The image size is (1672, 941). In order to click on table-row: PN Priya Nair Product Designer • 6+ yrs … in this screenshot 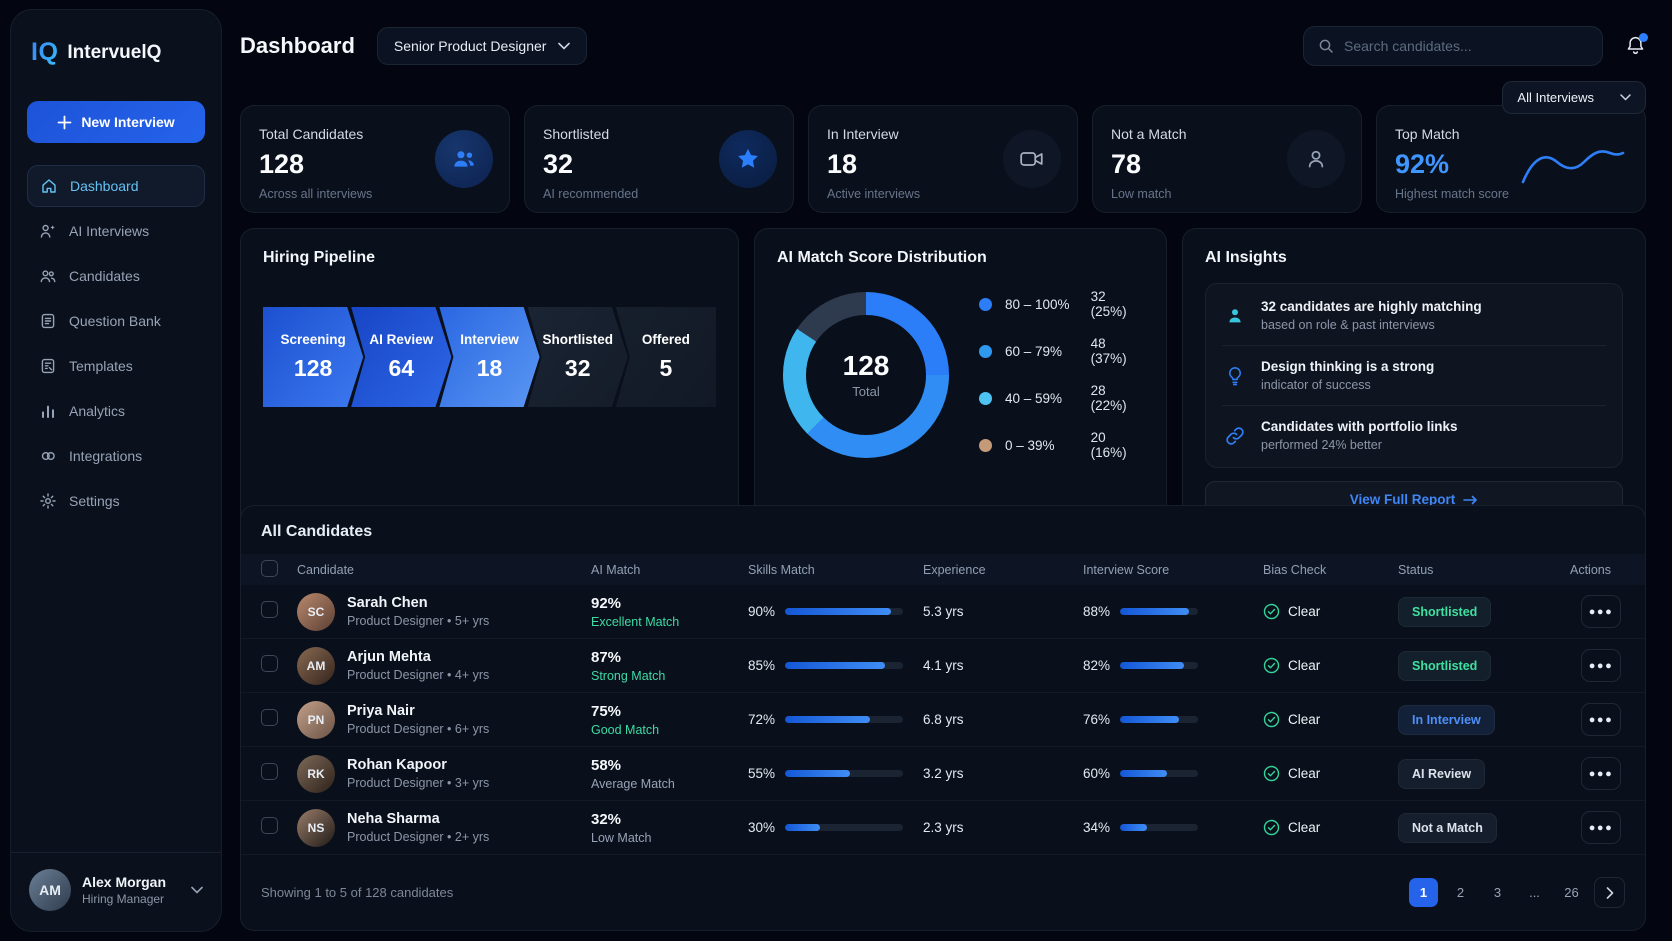, I will do `click(943, 720)`.